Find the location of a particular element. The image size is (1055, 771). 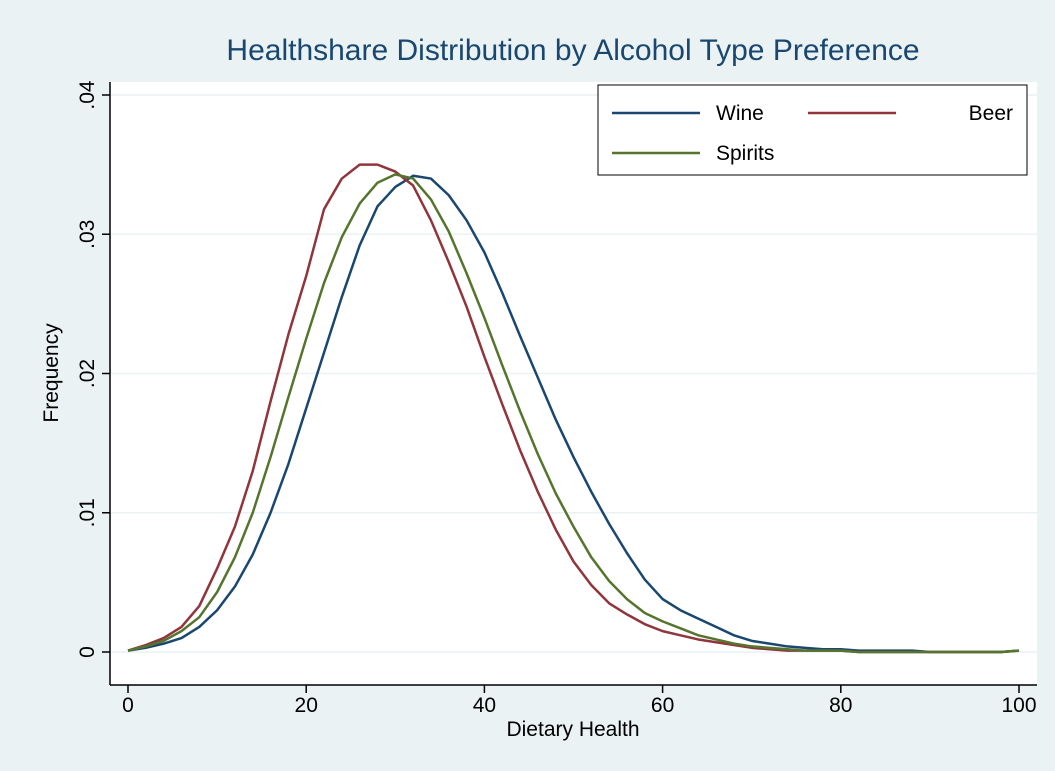

legend-label: Spirits is located at coordinates (745, 153).